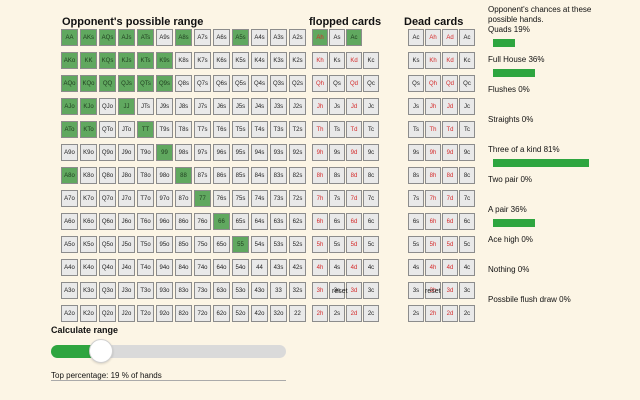 The image size is (640, 400). I want to click on dead-card: 3s, so click(416, 290).